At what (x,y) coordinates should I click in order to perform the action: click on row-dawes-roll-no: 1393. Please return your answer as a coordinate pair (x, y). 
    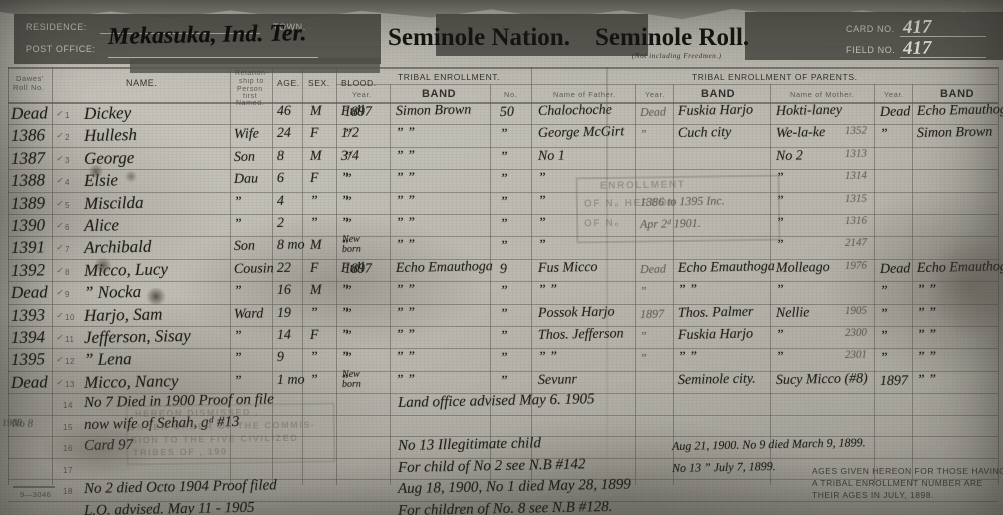
    Looking at the image, I should click on (28, 314).